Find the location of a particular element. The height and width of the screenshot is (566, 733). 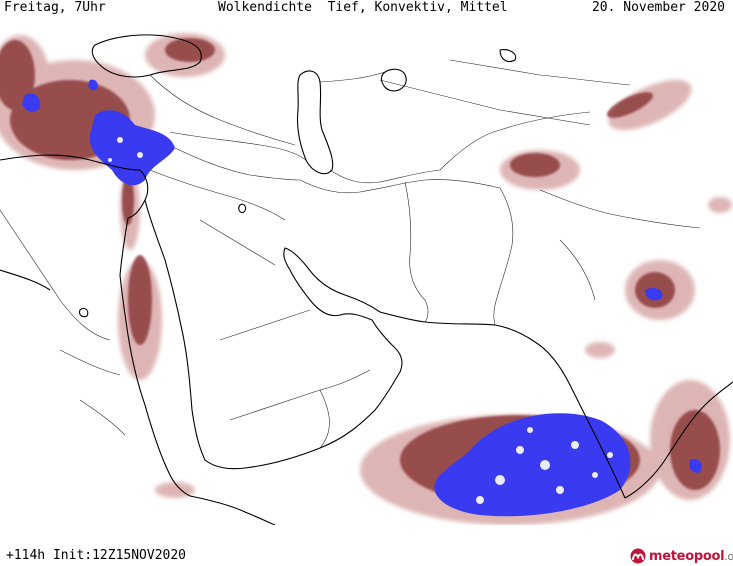

meteopool-logo-icon is located at coordinates (638, 556).